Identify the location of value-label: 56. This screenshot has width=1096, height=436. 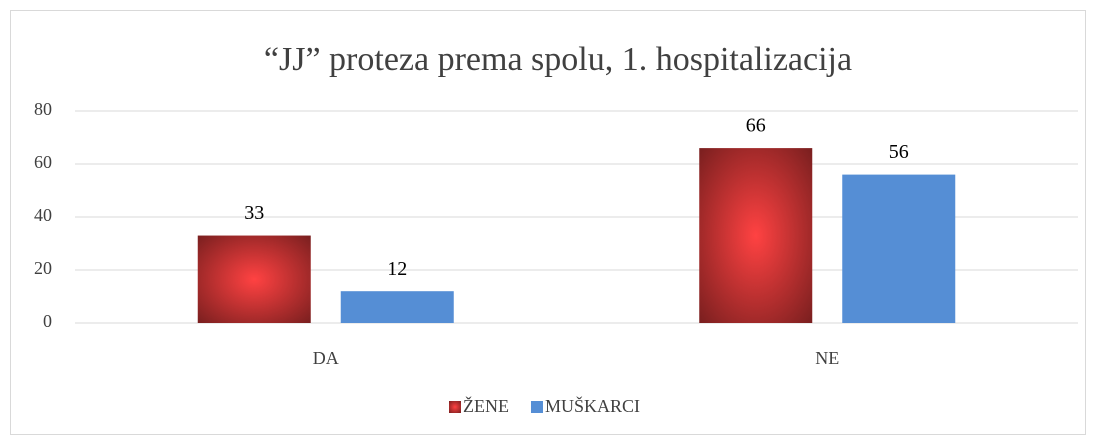
(899, 152).